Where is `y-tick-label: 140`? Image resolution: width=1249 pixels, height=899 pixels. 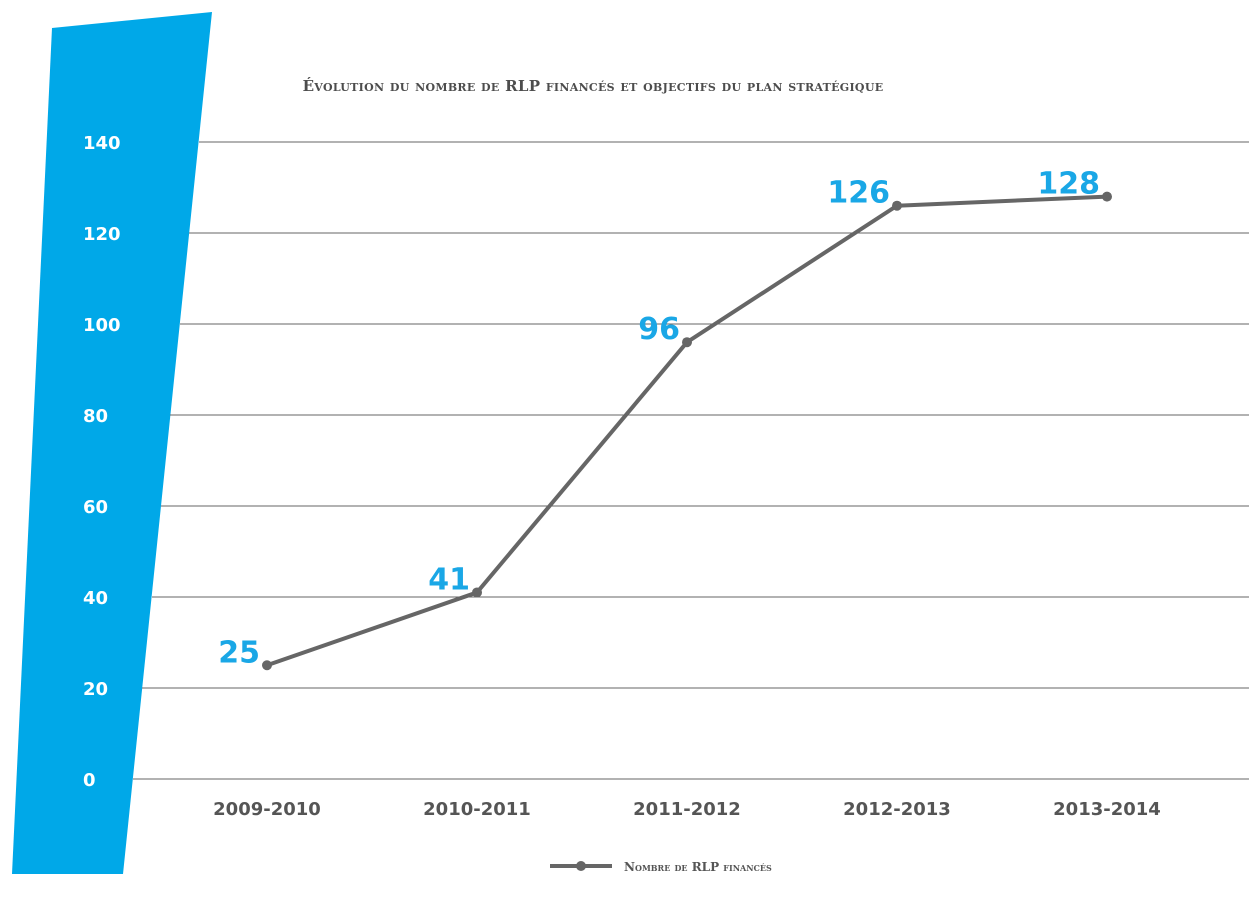
y-tick-label: 140 is located at coordinates (102, 143).